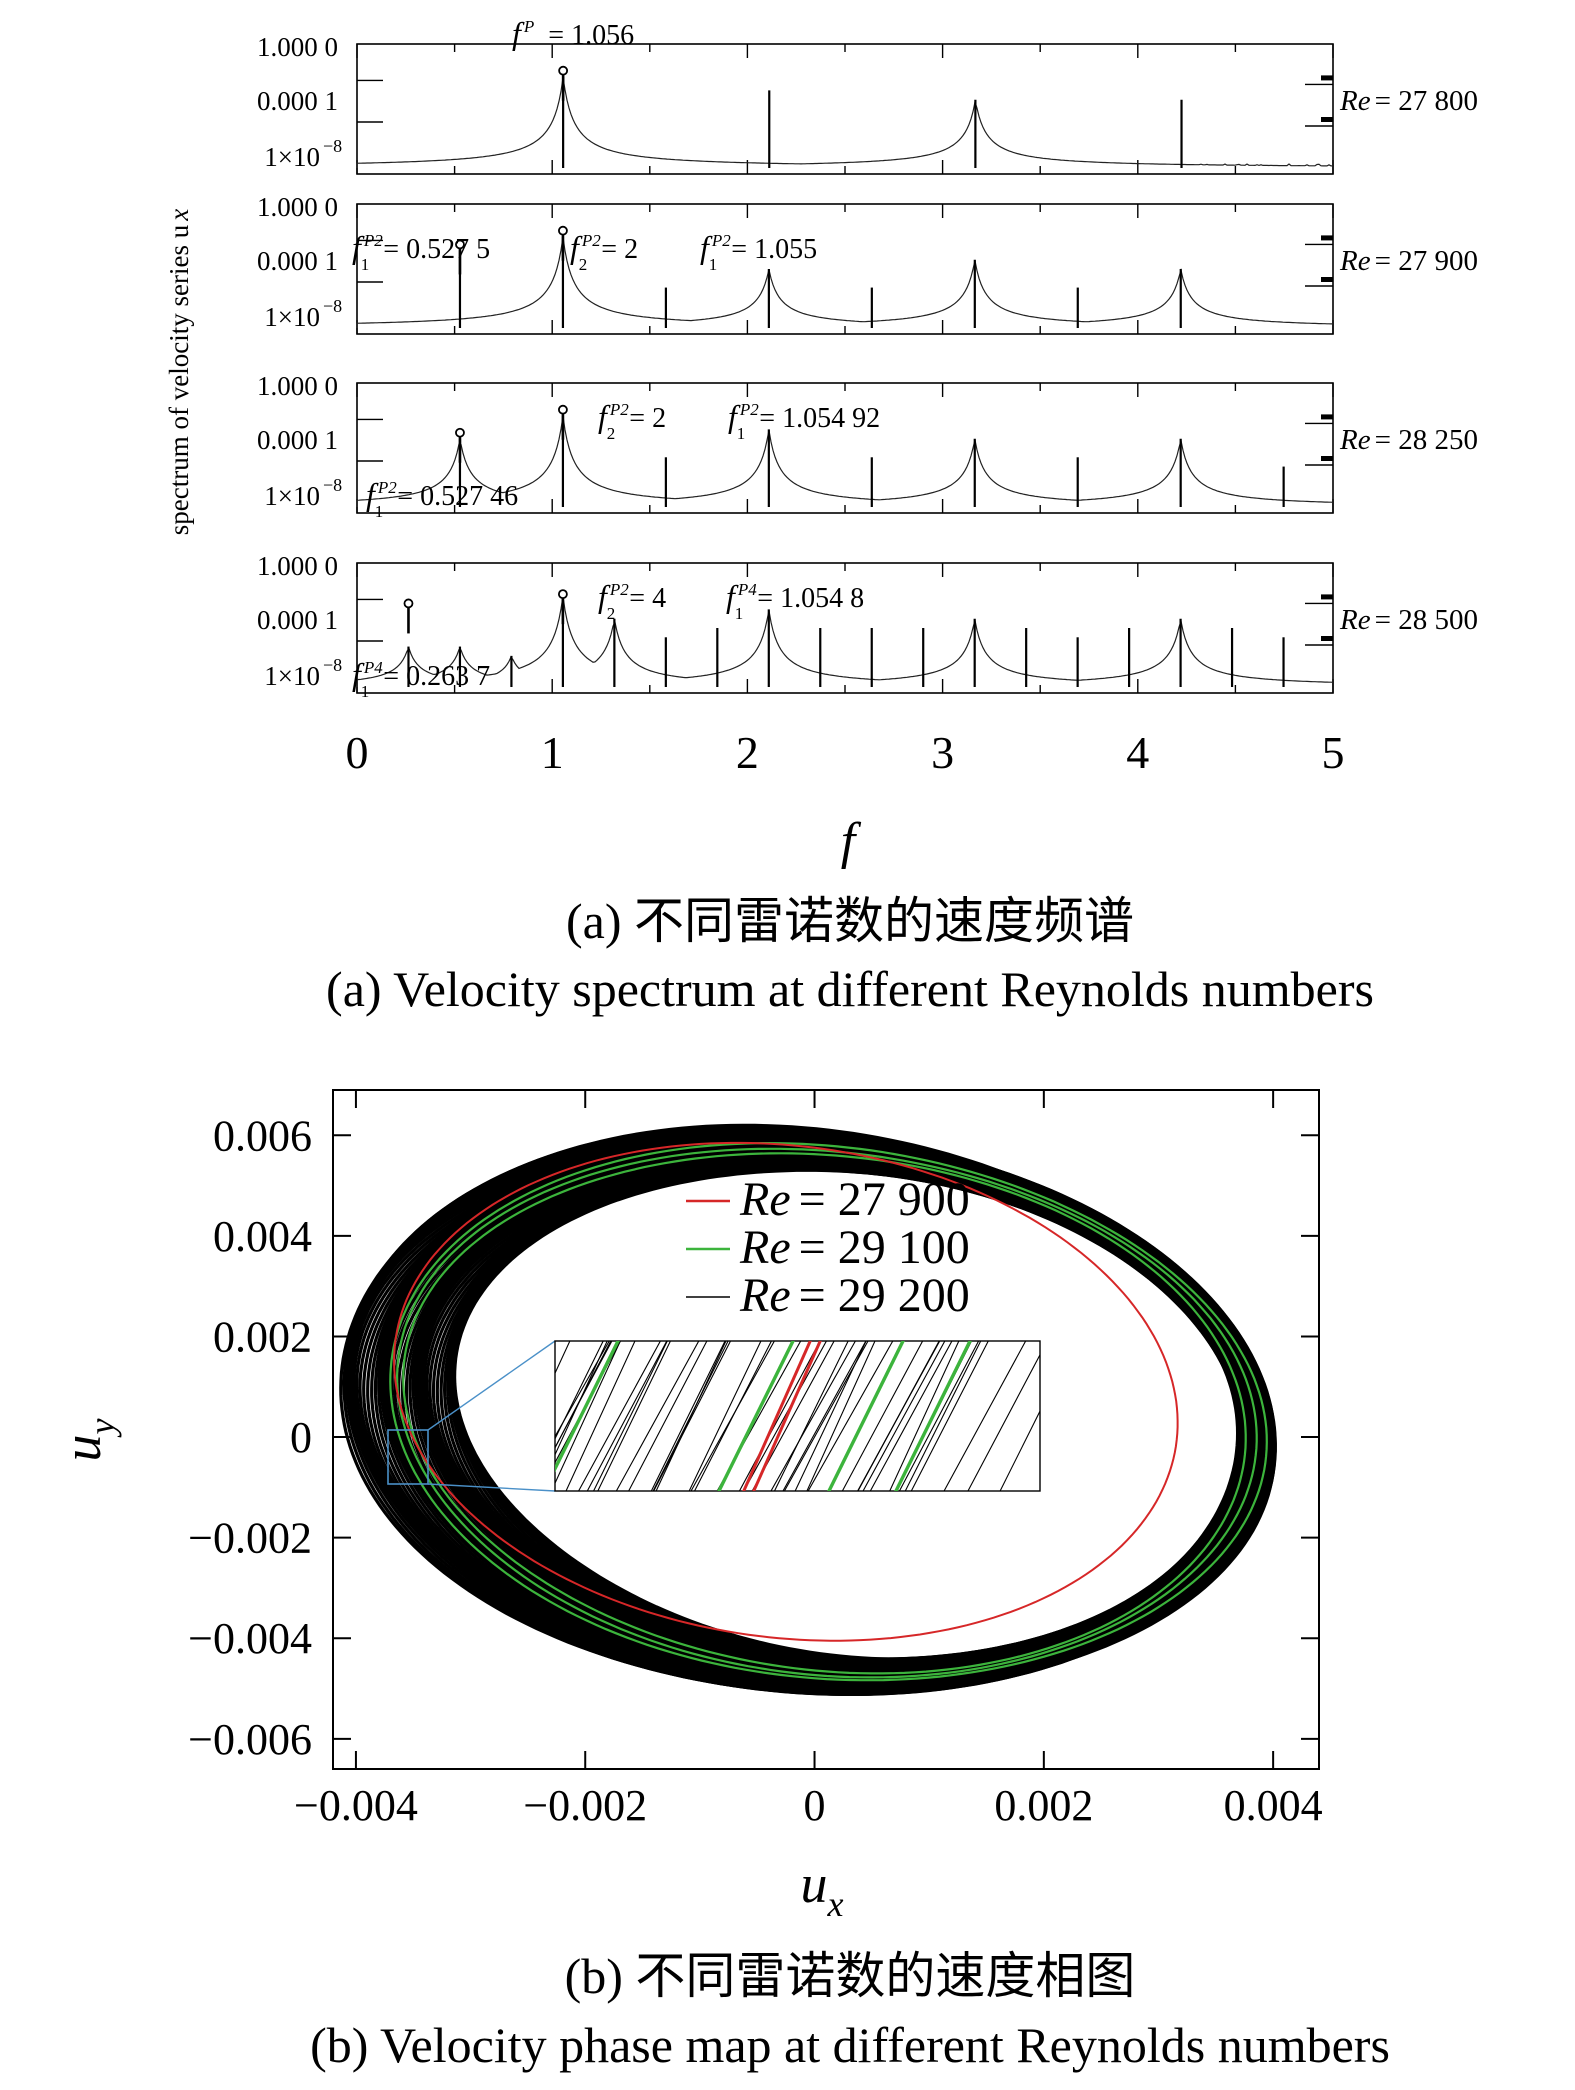  What do you see at coordinates (1043, 1805) in the screenshot?
I see `phase-map-x-tick-label: 0.002` at bounding box center [1043, 1805].